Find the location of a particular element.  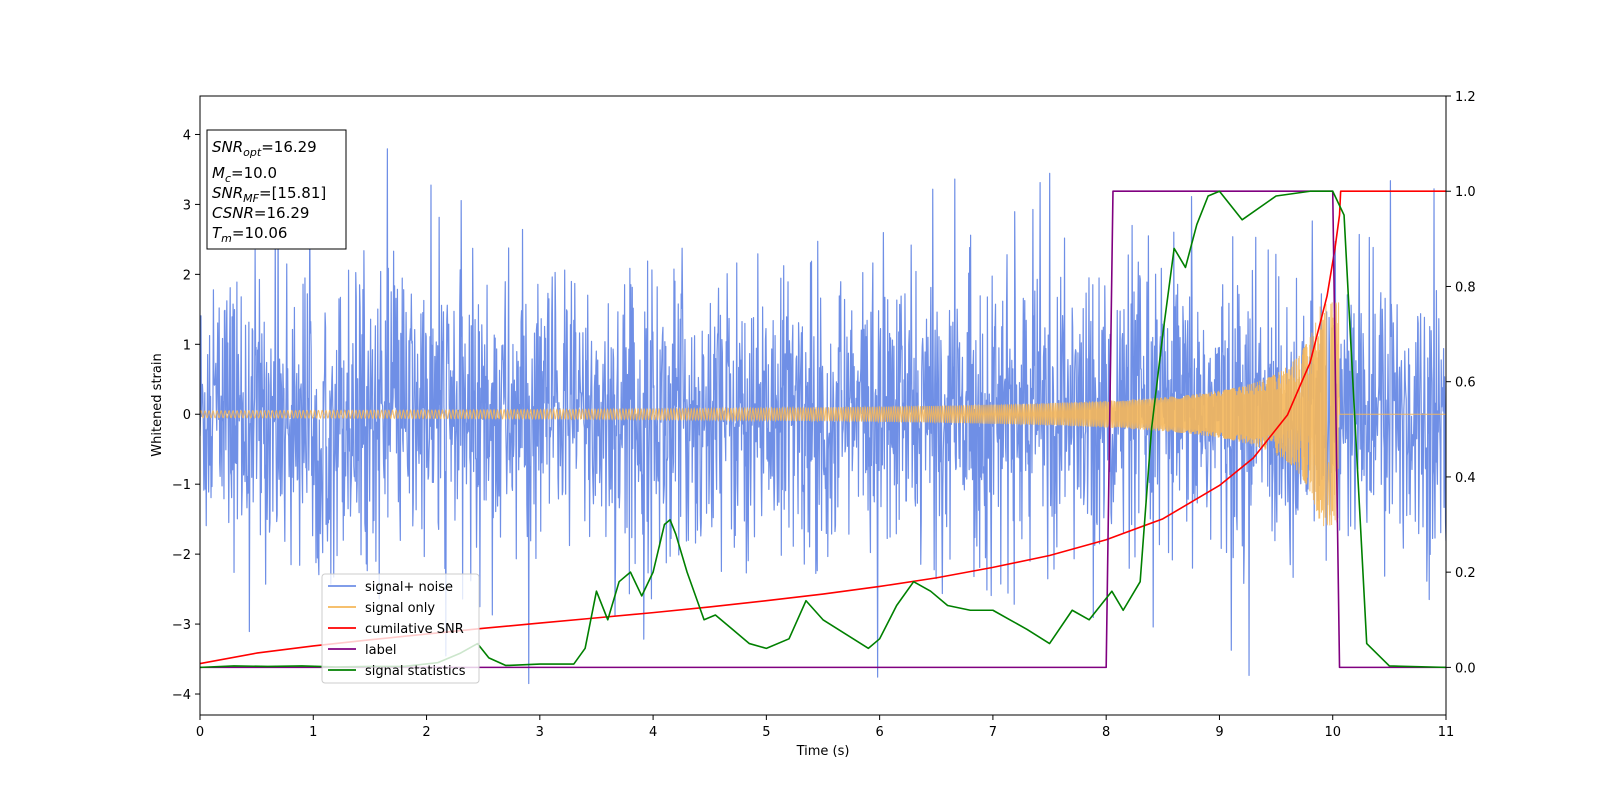

y-right-tick-label: 0.8 is located at coordinates (1465, 287).